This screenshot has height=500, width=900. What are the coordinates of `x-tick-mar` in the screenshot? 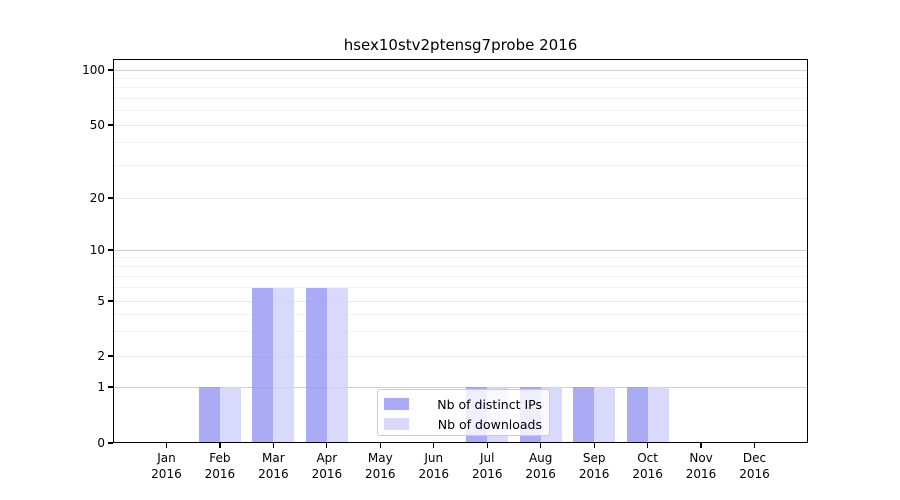 It's located at (273, 445).